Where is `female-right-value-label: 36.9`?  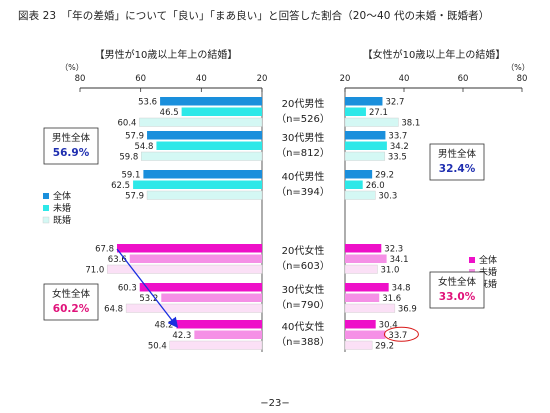
female-right-value-label: 36.9 is located at coordinates (407, 310).